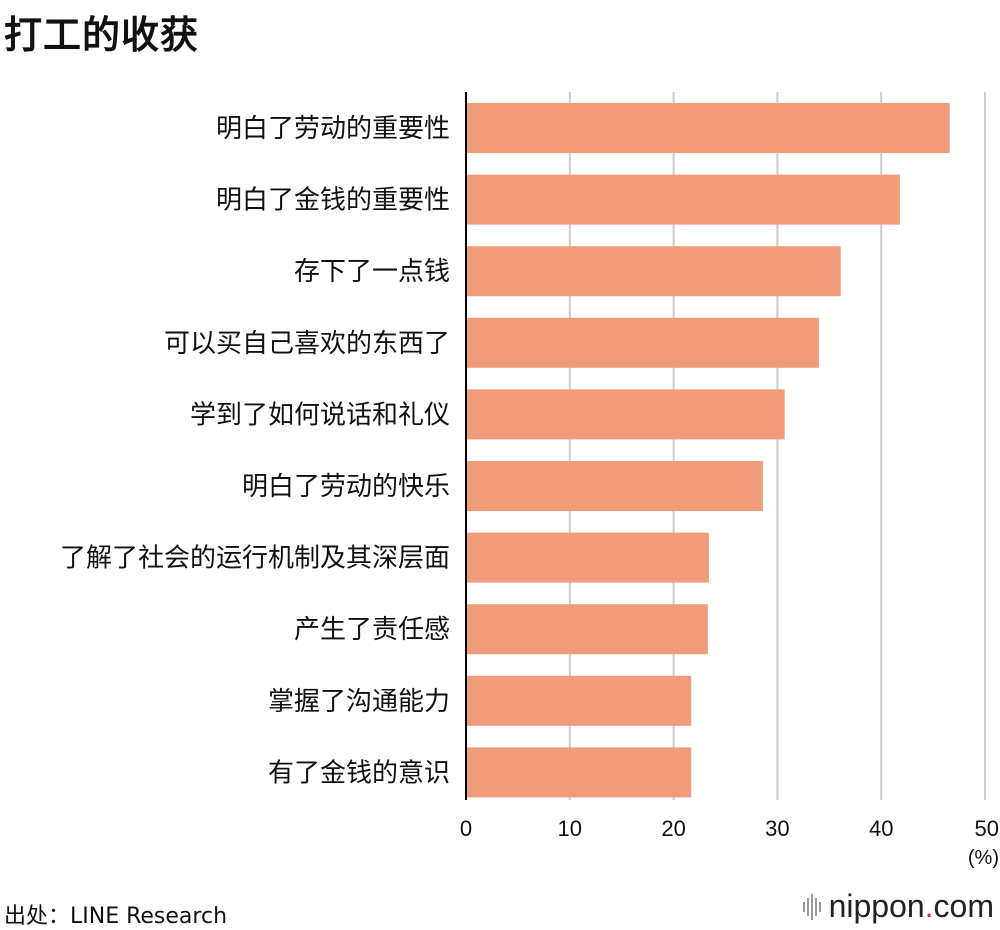 Image resolution: width=1000 pixels, height=930 pixels. Describe the element at coordinates (811, 906) in the screenshot. I see `nippon-logo-bars-icon` at that location.